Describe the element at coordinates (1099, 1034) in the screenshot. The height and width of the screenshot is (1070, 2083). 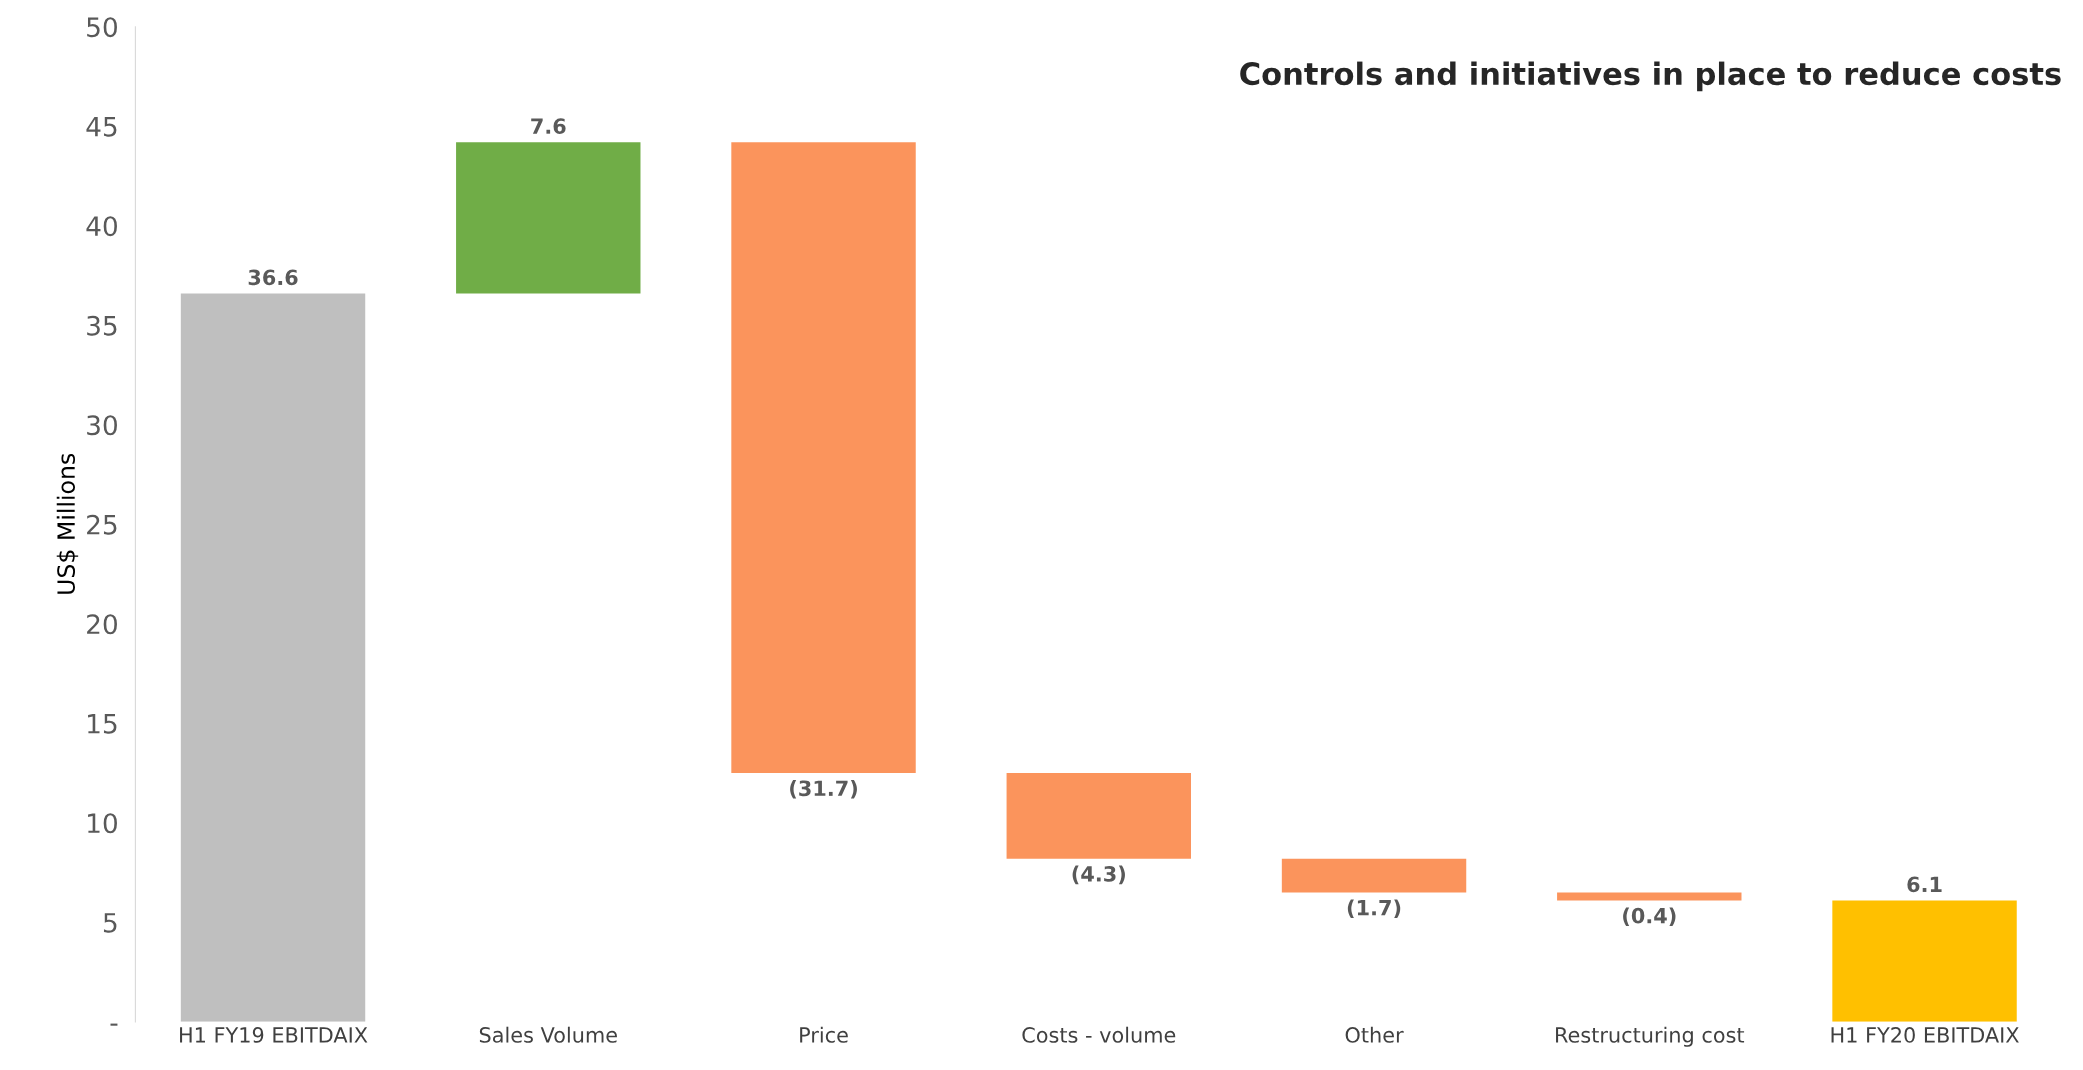
I see `x-tick-label: Costs - volume` at that location.